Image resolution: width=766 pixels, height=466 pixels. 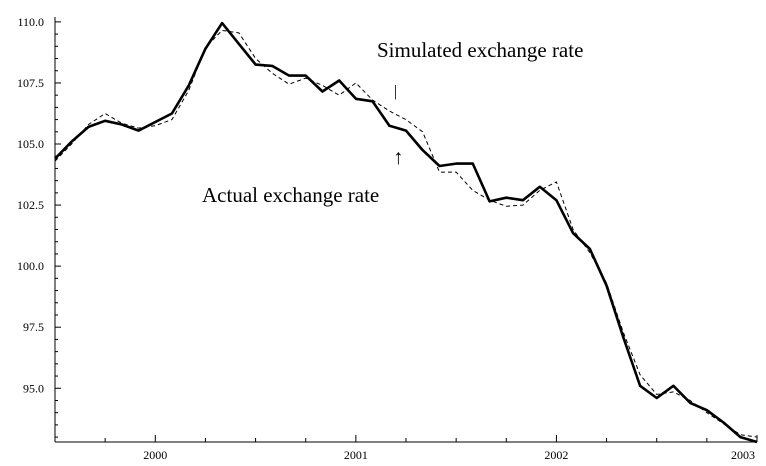 I want to click on annotation-actual-rate: Actual exchange rate, so click(x=290, y=195).